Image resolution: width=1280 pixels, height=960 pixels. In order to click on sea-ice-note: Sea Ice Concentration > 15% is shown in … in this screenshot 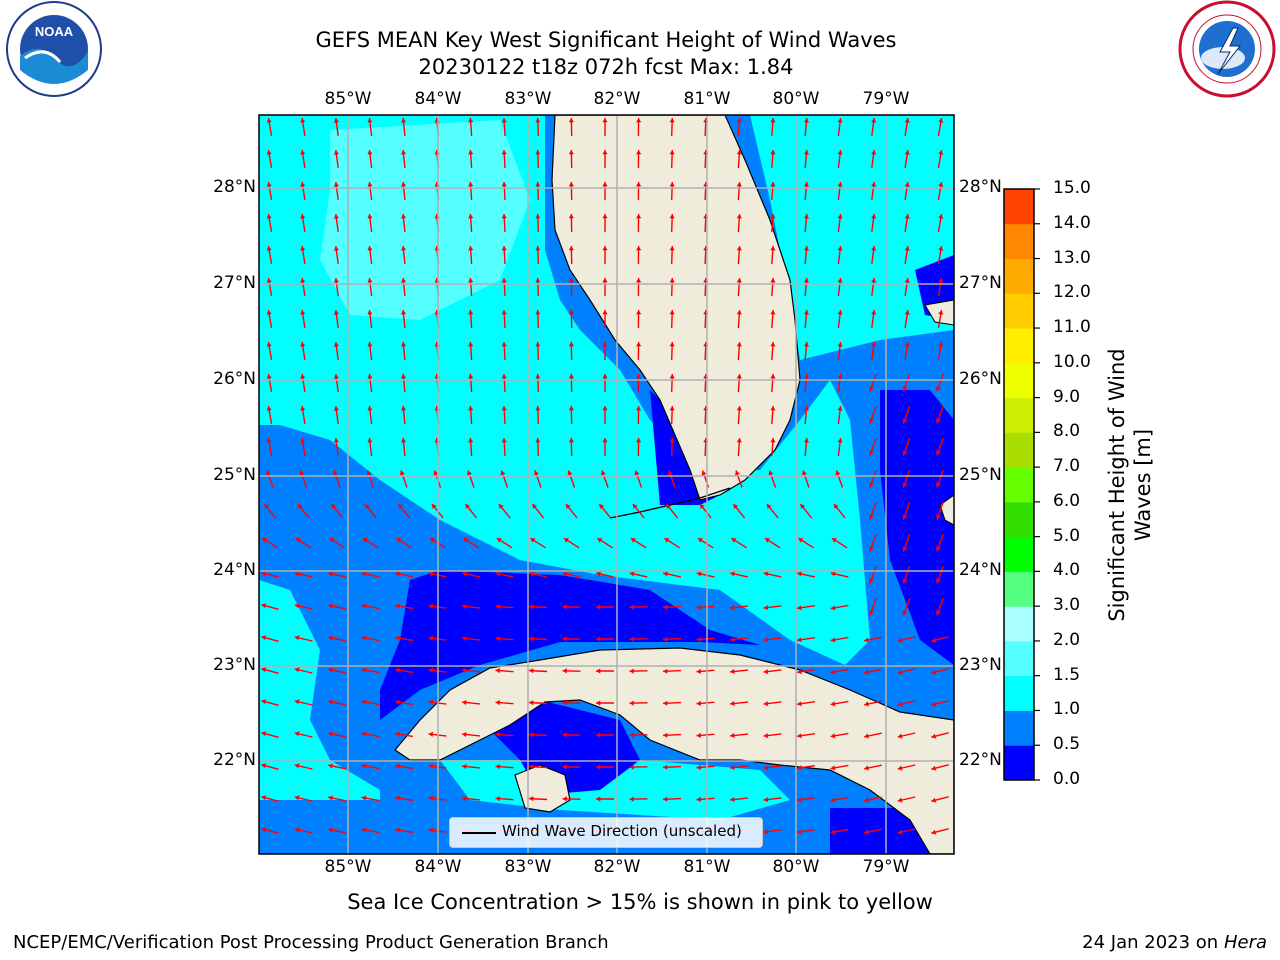, I will do `click(640, 902)`.